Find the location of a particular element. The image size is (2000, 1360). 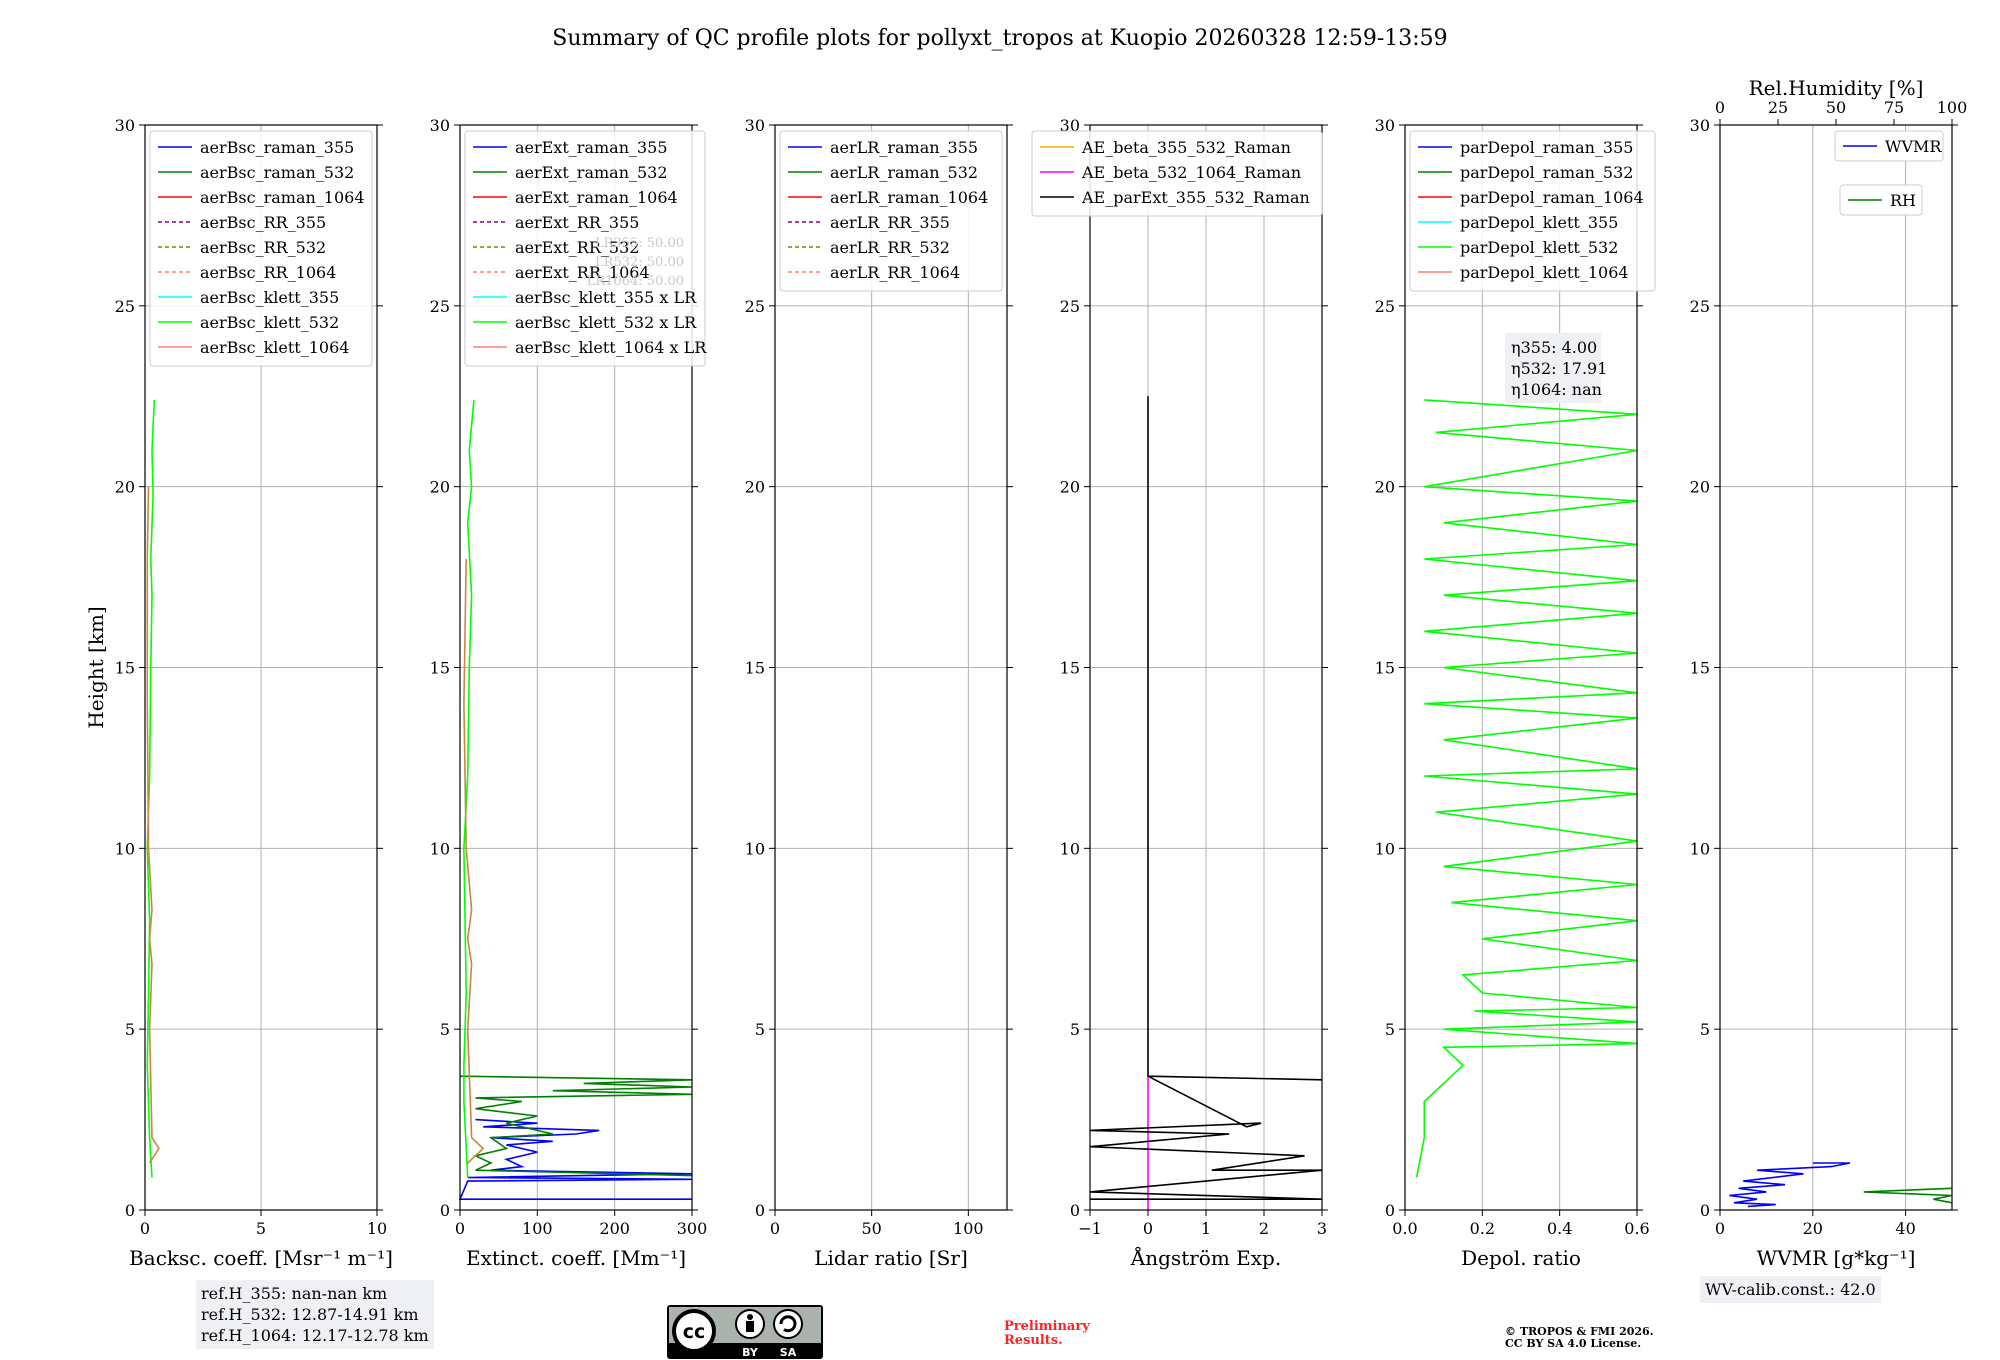

top-x-tick-label: 100 is located at coordinates (1952, 107).